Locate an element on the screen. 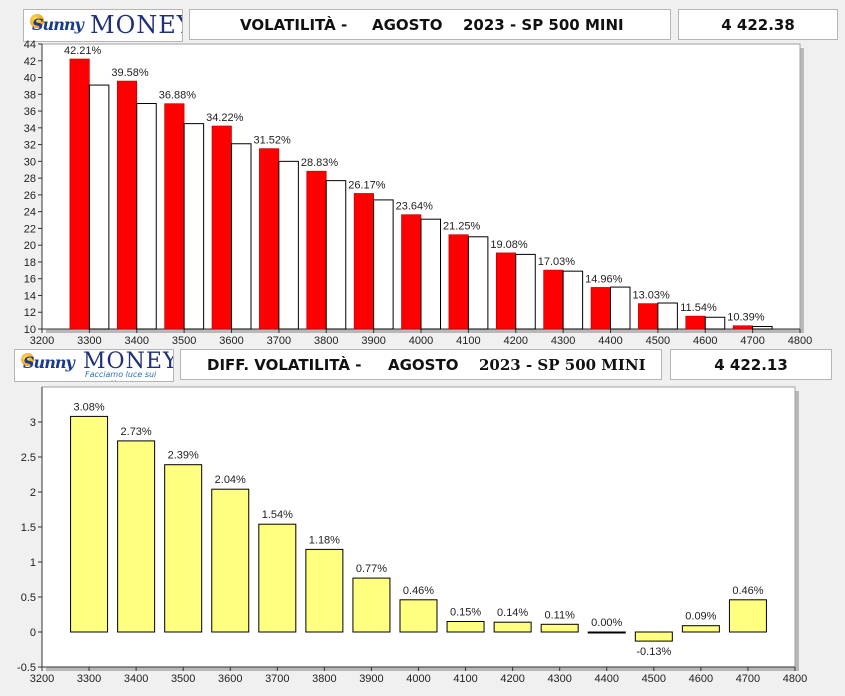 The image size is (845, 696). y-tick-label: 2 is located at coordinates (33, 493).